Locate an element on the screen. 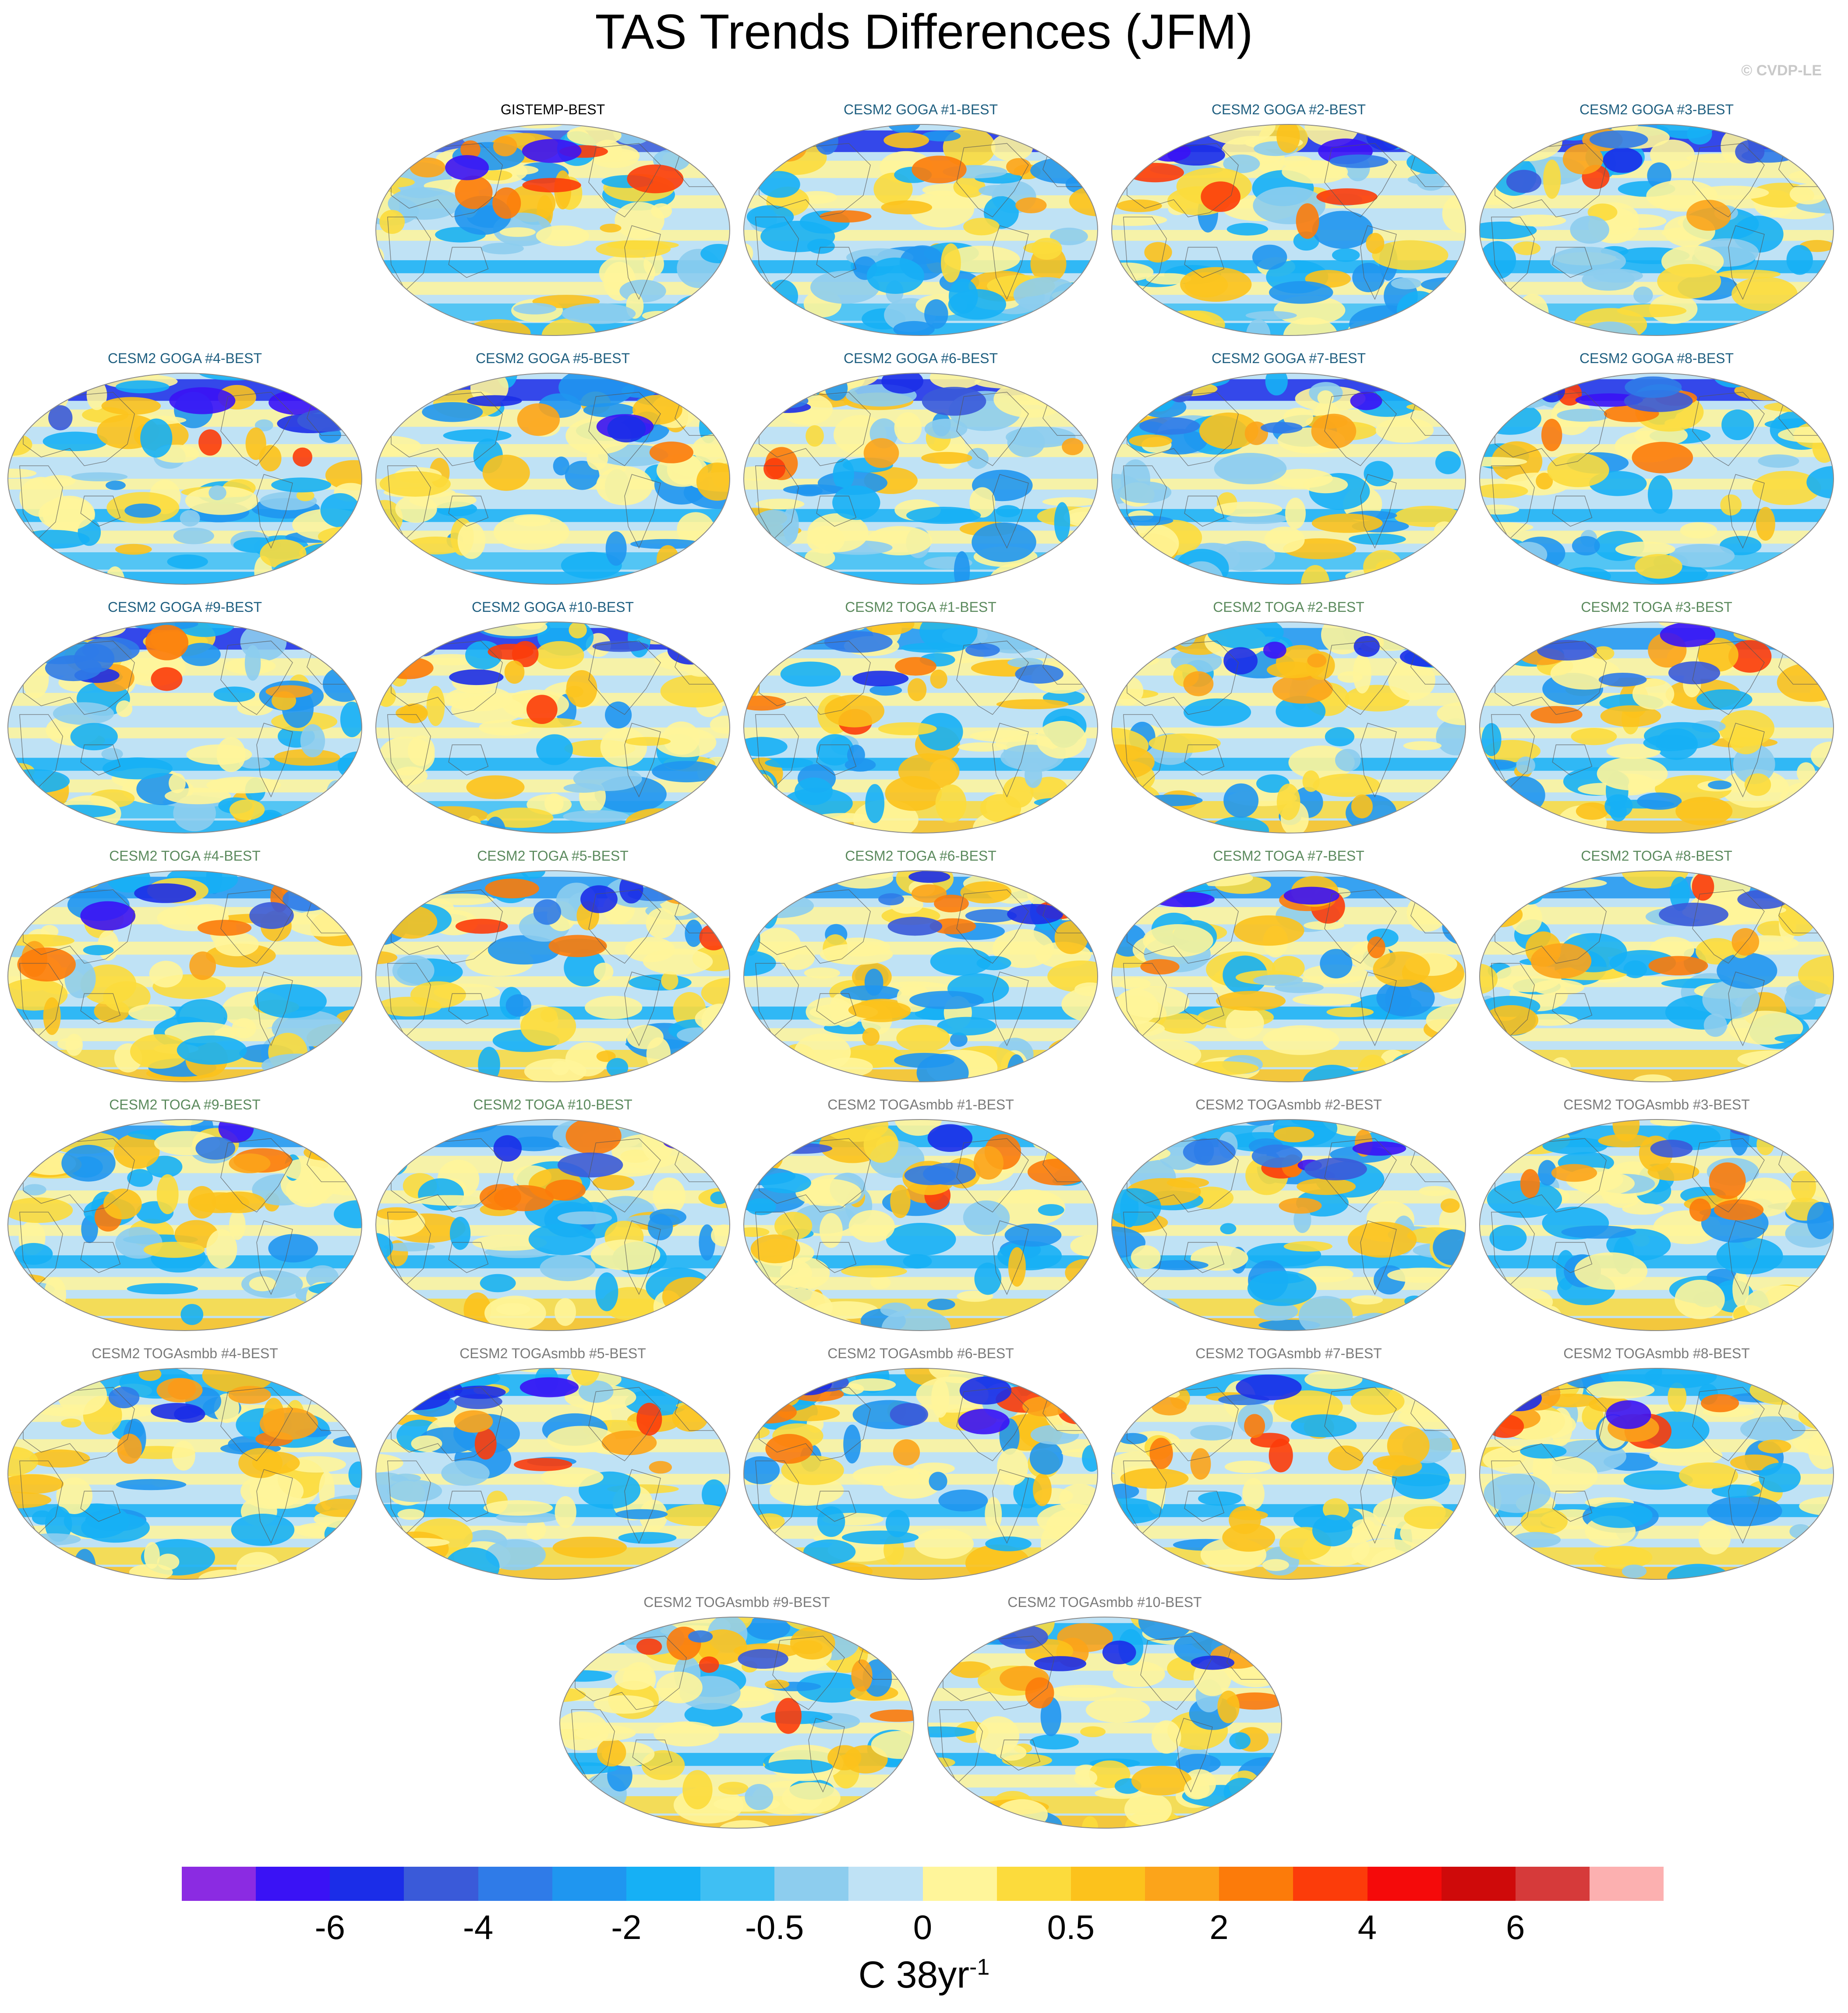  map-panel: CESM2 TOGAsmbb #7-BEST is located at coordinates (1288, 1464).